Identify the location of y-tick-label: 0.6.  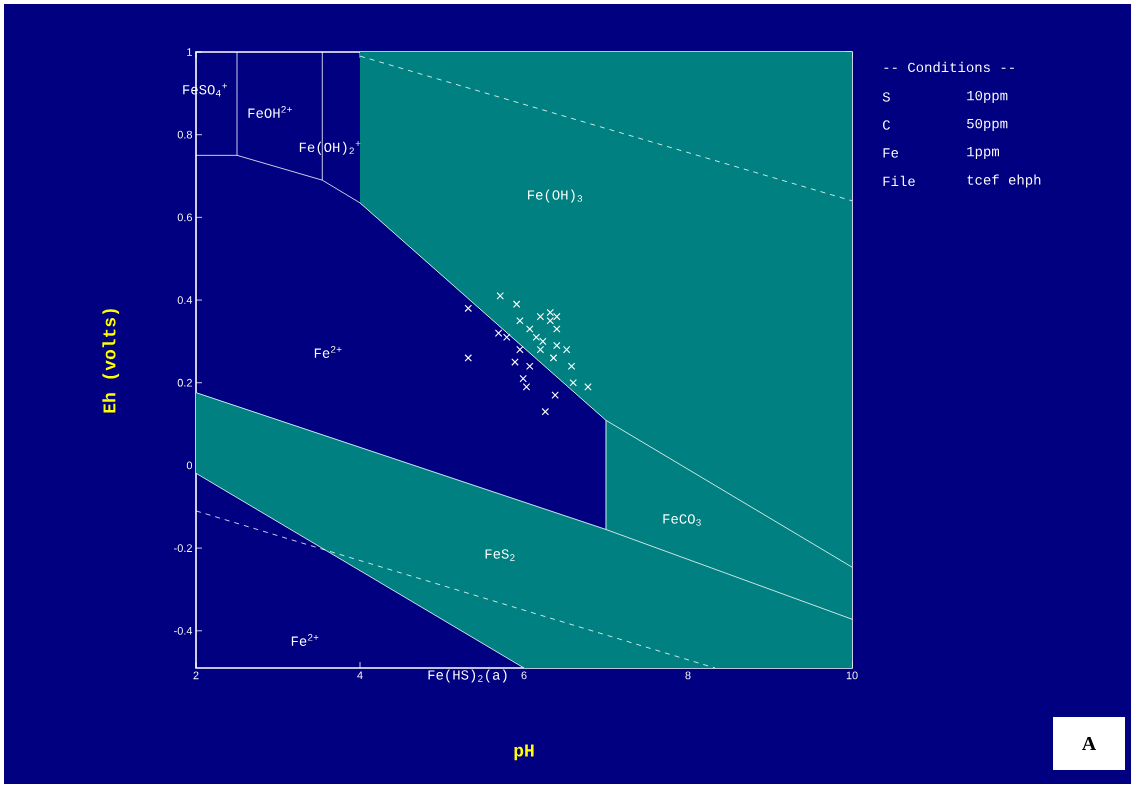
(184, 217).